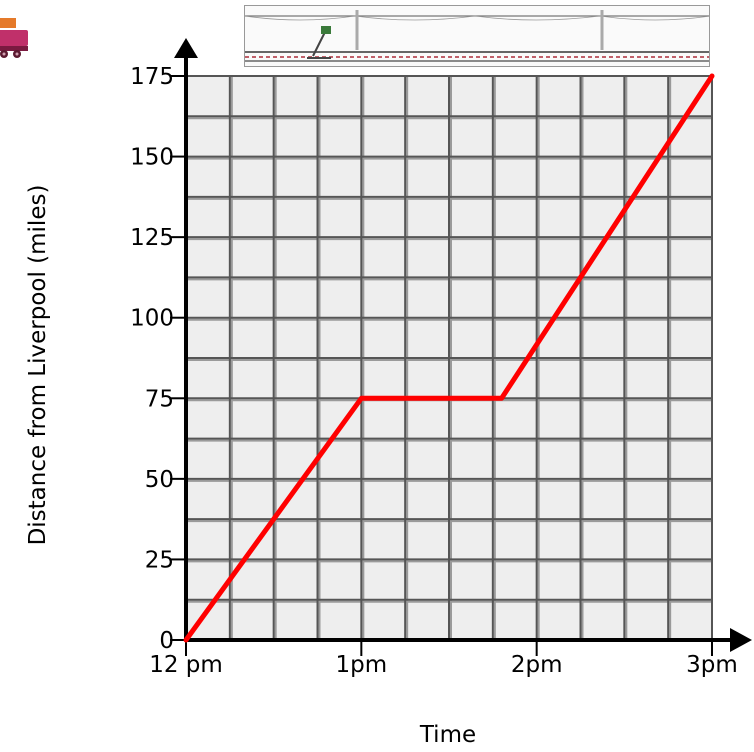 The width and height of the screenshot is (754, 752). I want to click on x-axis-title: Time, so click(447, 735).